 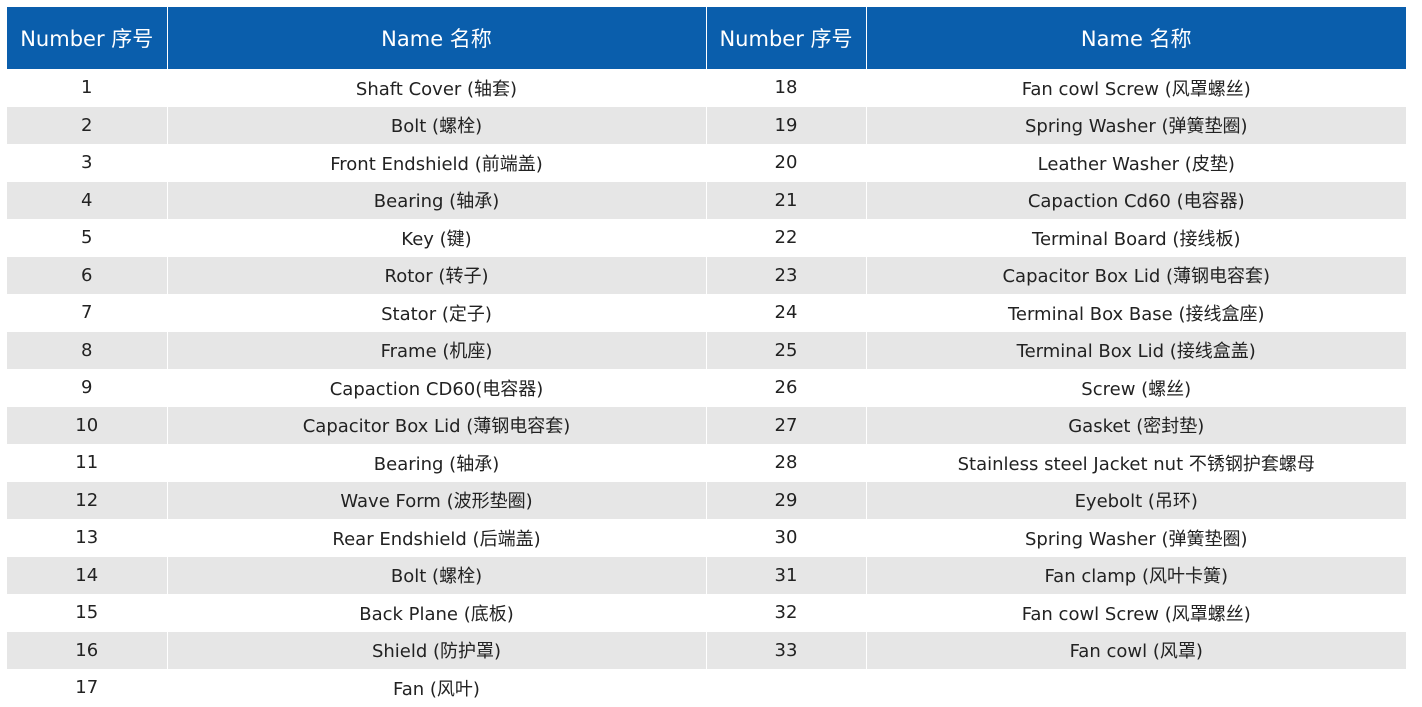 I want to click on table-row: 15 Back Plane (底板) 32 Fan cowl Screw (风罩螺丝), so click(x=706, y=613).